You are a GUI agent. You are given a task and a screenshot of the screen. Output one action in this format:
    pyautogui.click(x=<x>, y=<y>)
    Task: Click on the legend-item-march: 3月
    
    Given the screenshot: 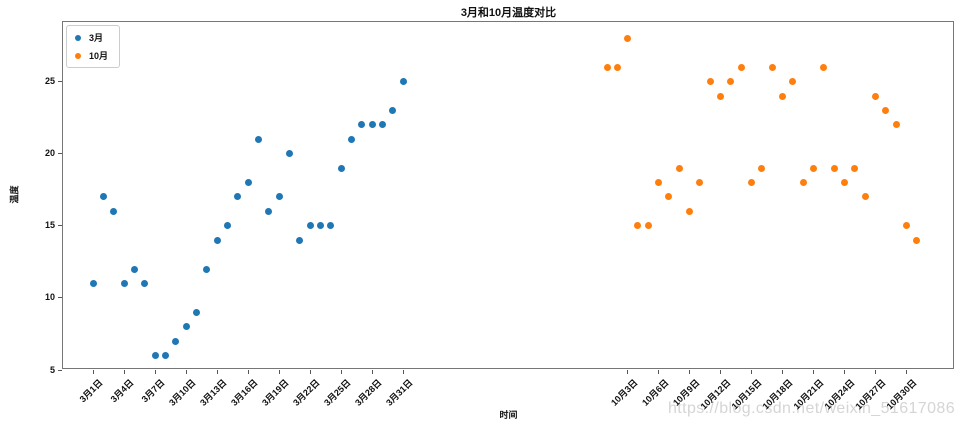 What is the action you would take?
    pyautogui.click(x=91, y=37)
    